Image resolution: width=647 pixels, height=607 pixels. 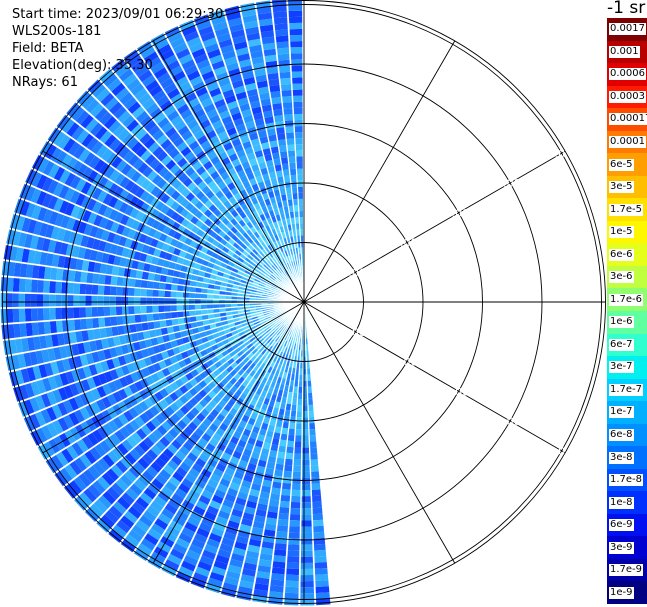 I want to click on colorbar-tick-label: 0.0003, so click(x=627, y=96).